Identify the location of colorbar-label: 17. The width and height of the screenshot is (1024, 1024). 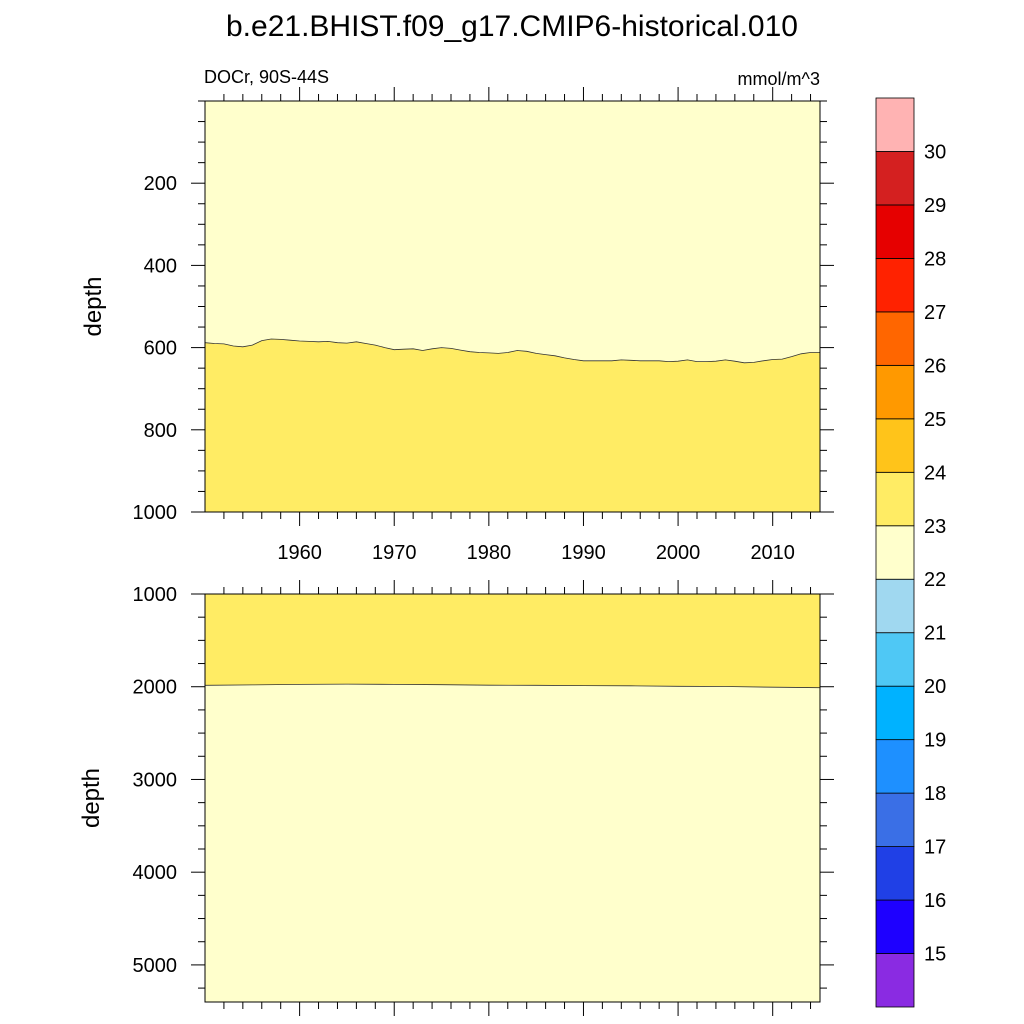
(935, 848).